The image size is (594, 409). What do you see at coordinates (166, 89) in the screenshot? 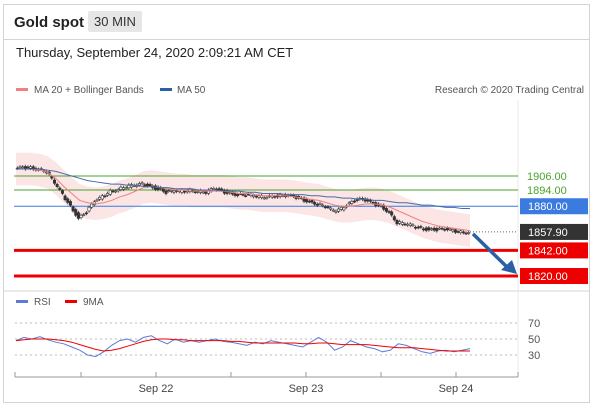
I see `ma50-legend-swatch` at bounding box center [166, 89].